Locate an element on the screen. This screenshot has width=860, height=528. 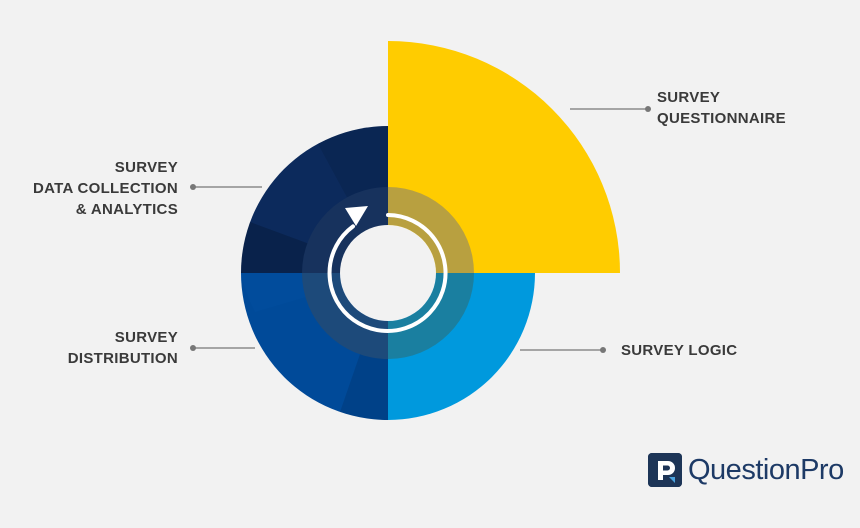
questionpro-logo-icon is located at coordinates (665, 470).